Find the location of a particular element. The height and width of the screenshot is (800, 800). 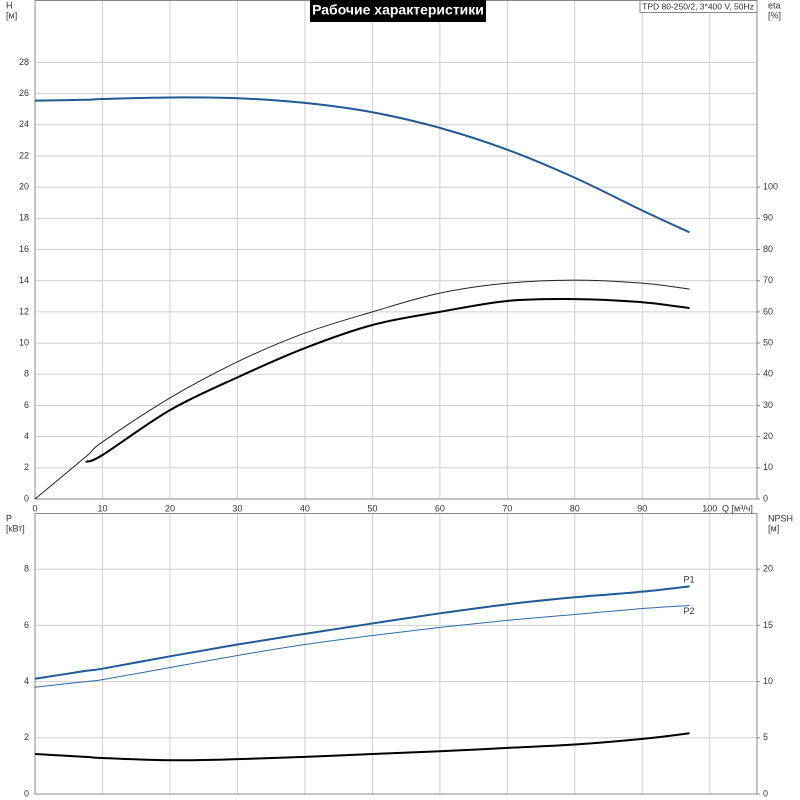

x-tick-label: 30 is located at coordinates (237, 508).